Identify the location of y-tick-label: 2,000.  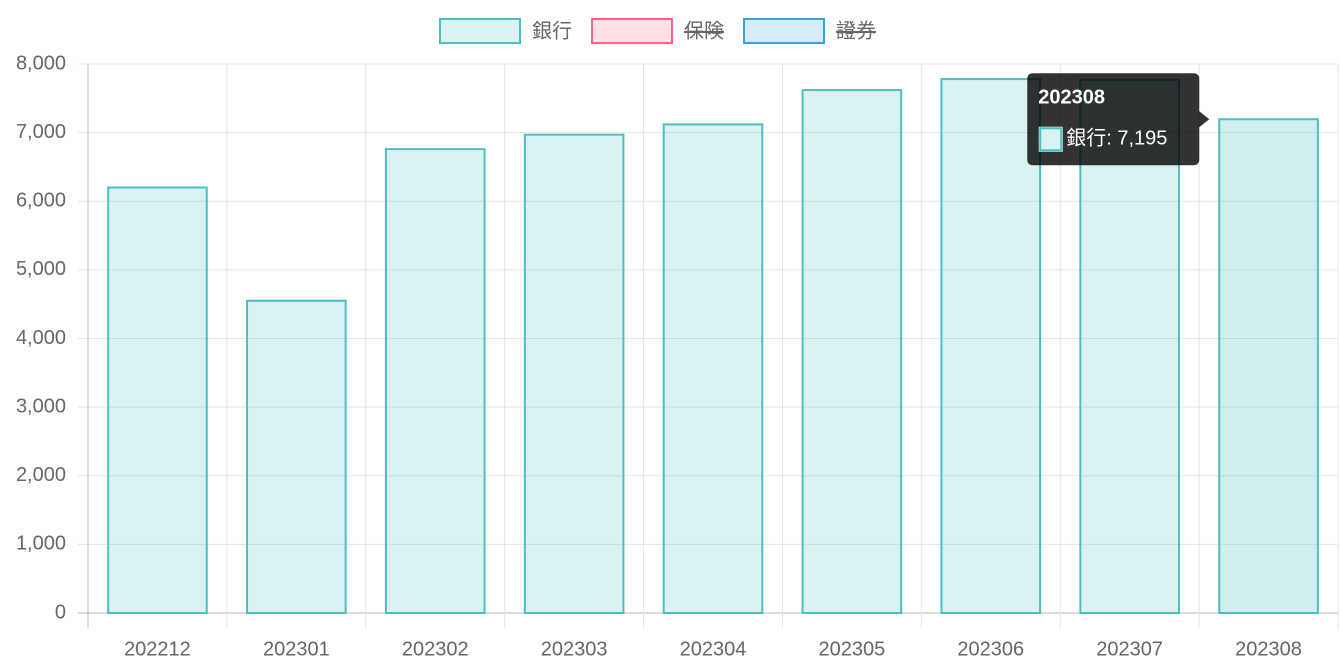
(41, 475).